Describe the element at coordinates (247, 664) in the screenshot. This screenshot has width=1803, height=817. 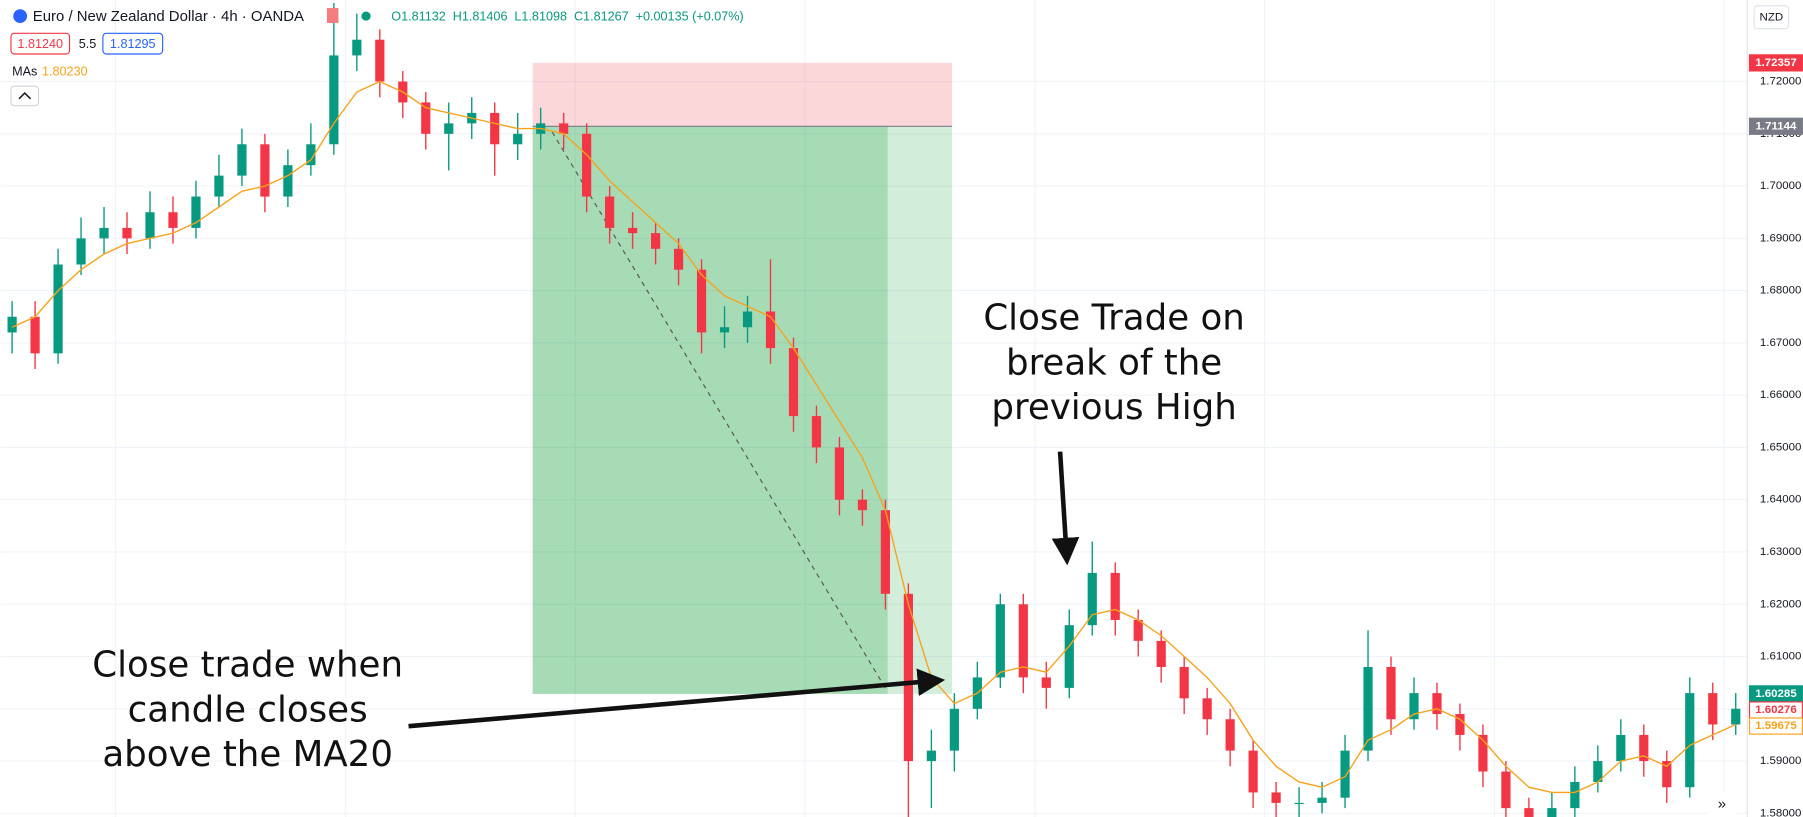
I see `annotation-text: Close trade when` at that location.